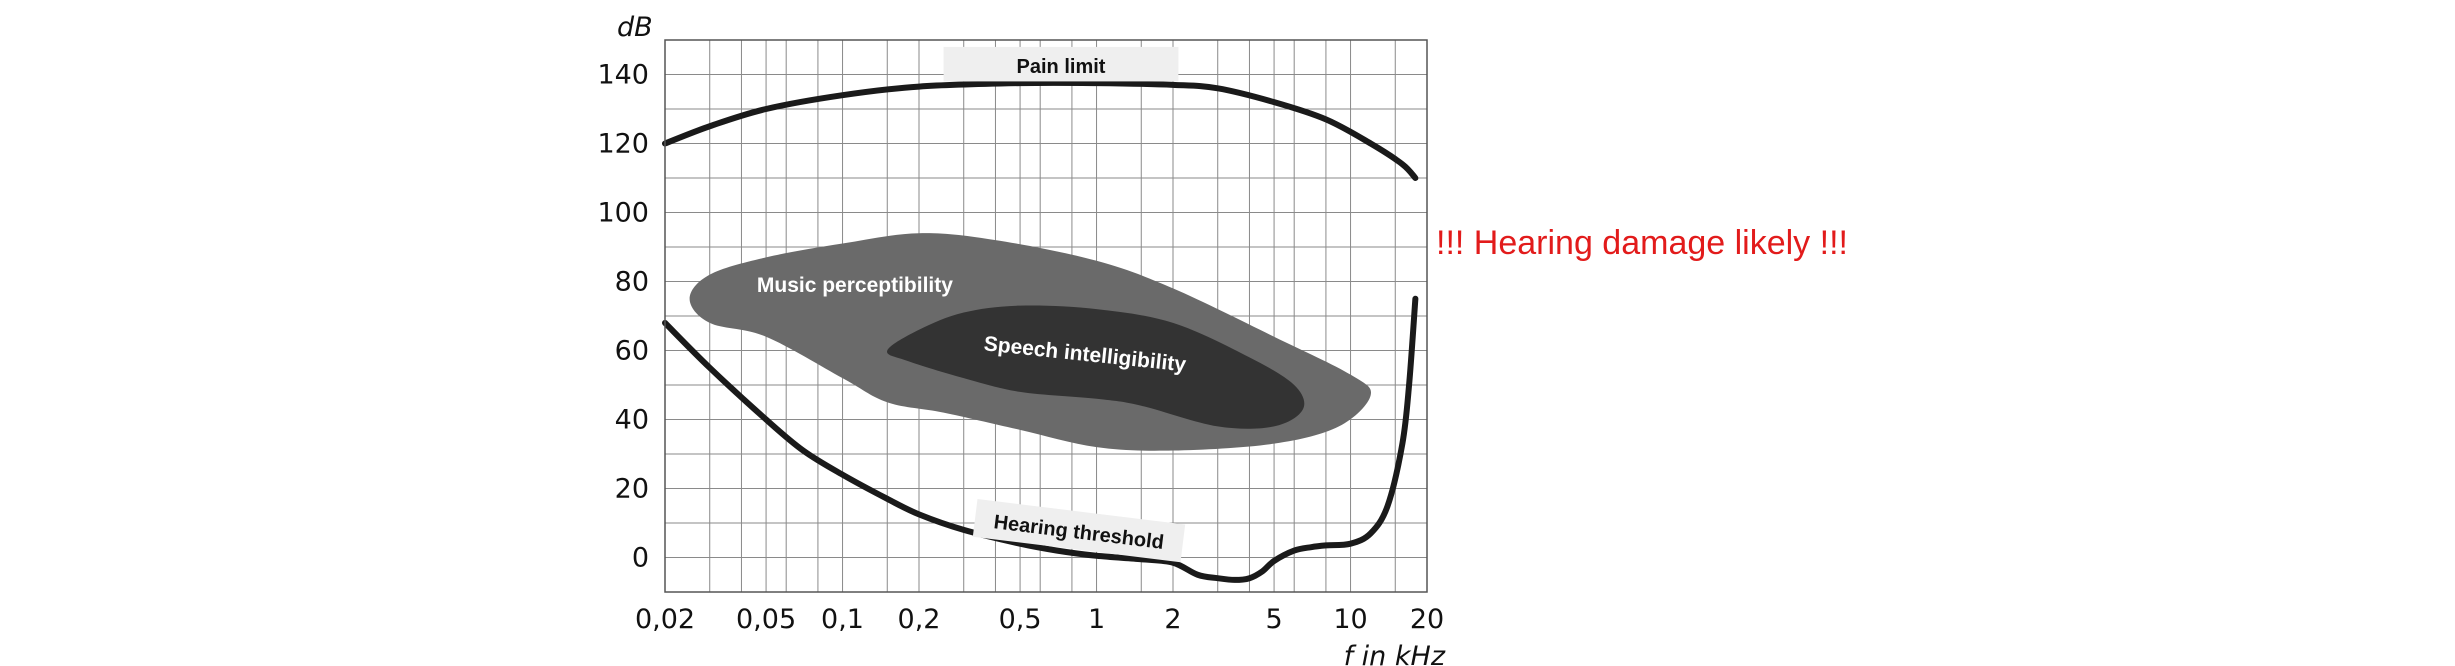 The width and height of the screenshot is (2455, 666). I want to click on pain-limit-label: Pain limit, so click(1061, 67).